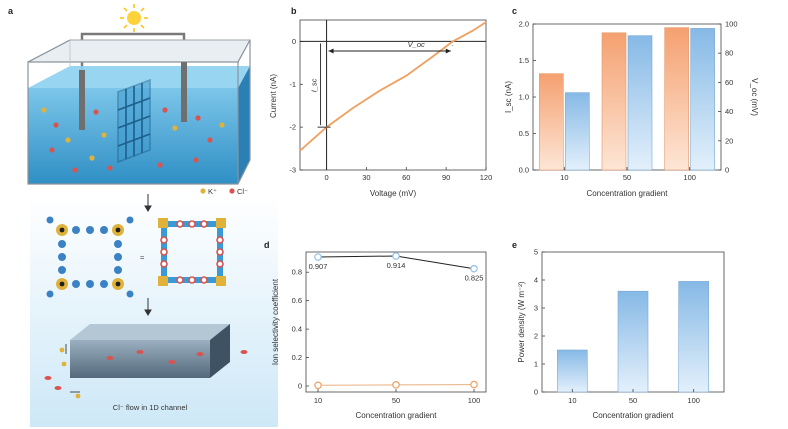 The width and height of the screenshot is (788, 429). I want to click on panel-c-ylabel-right: V_oc (mV), so click(754, 97).